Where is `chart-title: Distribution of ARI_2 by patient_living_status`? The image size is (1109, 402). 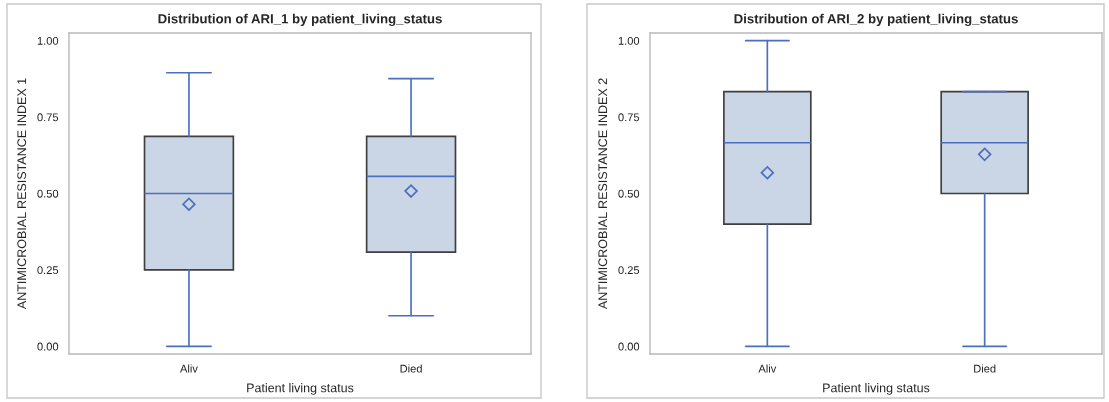 chart-title: Distribution of ARI_2 by patient_living_status is located at coordinates (876, 20).